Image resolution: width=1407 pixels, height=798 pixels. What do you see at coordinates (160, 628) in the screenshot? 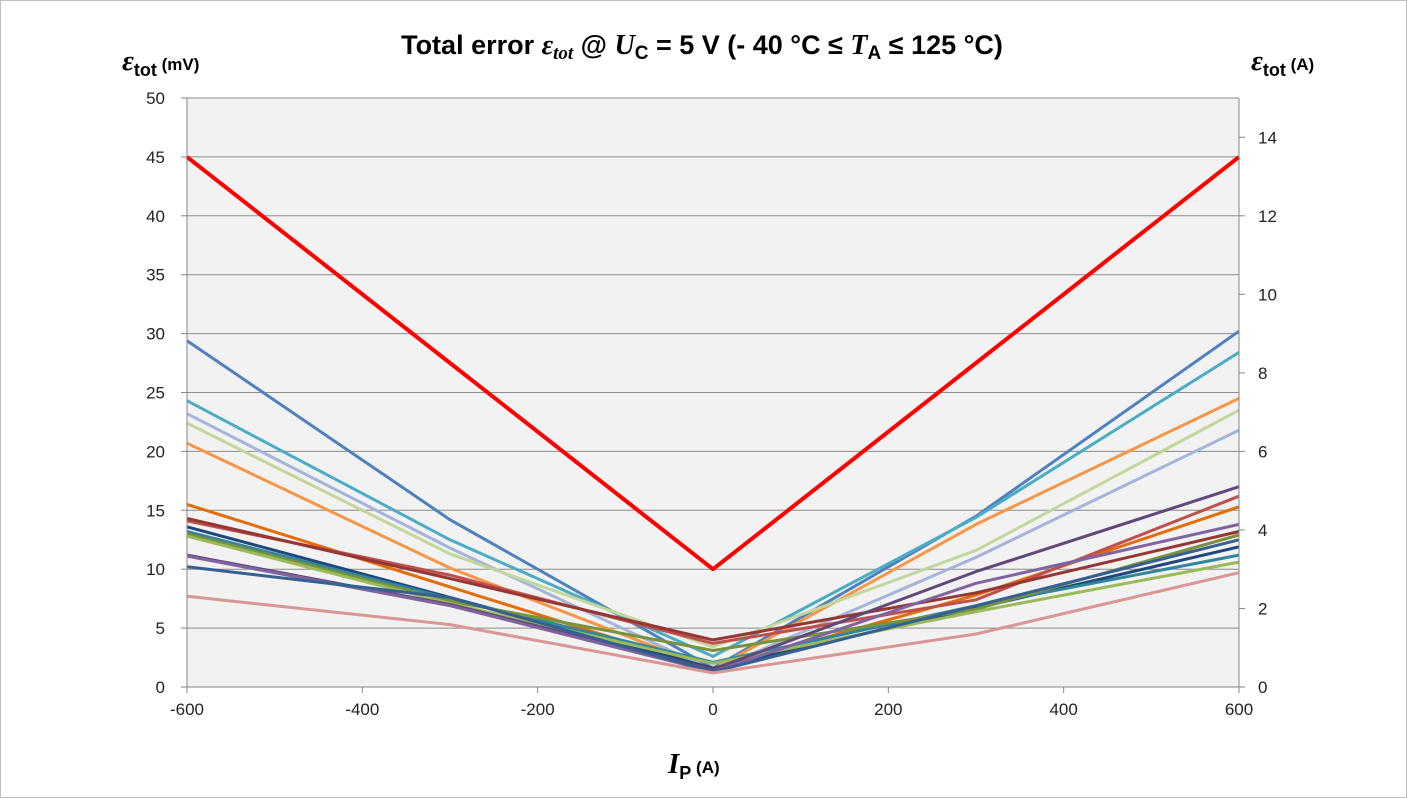
I see `y-left-tick-label-1: 5` at bounding box center [160, 628].